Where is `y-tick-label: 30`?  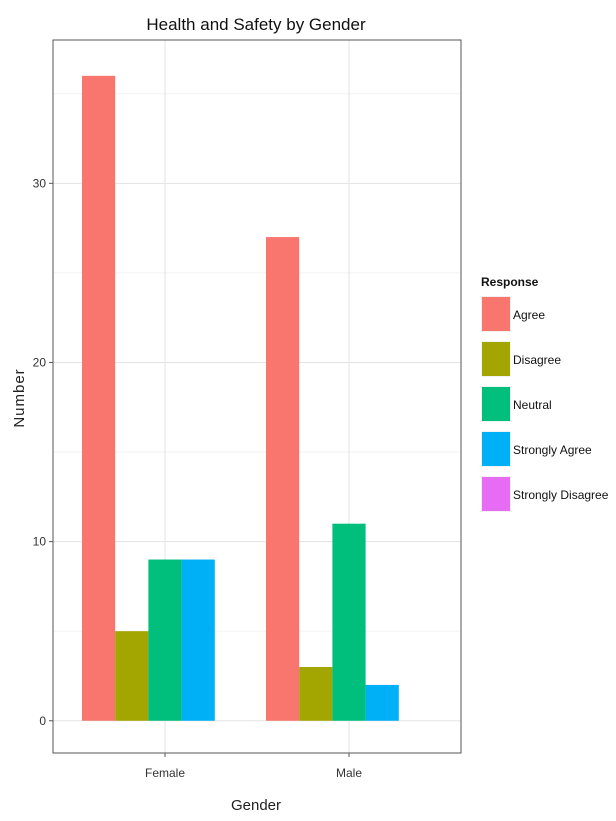 y-tick-label: 30 is located at coordinates (40, 183).